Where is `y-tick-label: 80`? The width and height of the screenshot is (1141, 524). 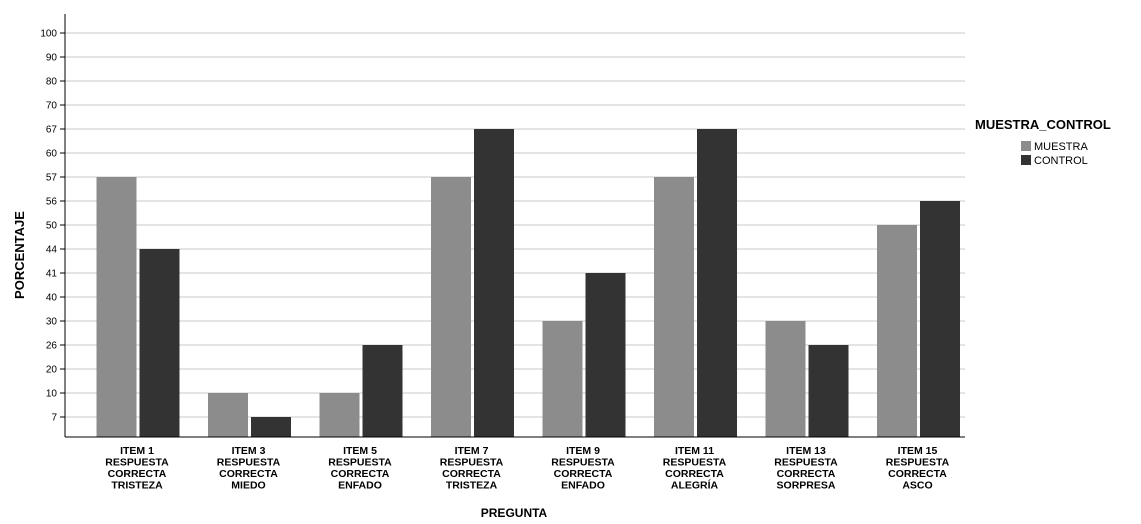
y-tick-label: 80 is located at coordinates (52, 82).